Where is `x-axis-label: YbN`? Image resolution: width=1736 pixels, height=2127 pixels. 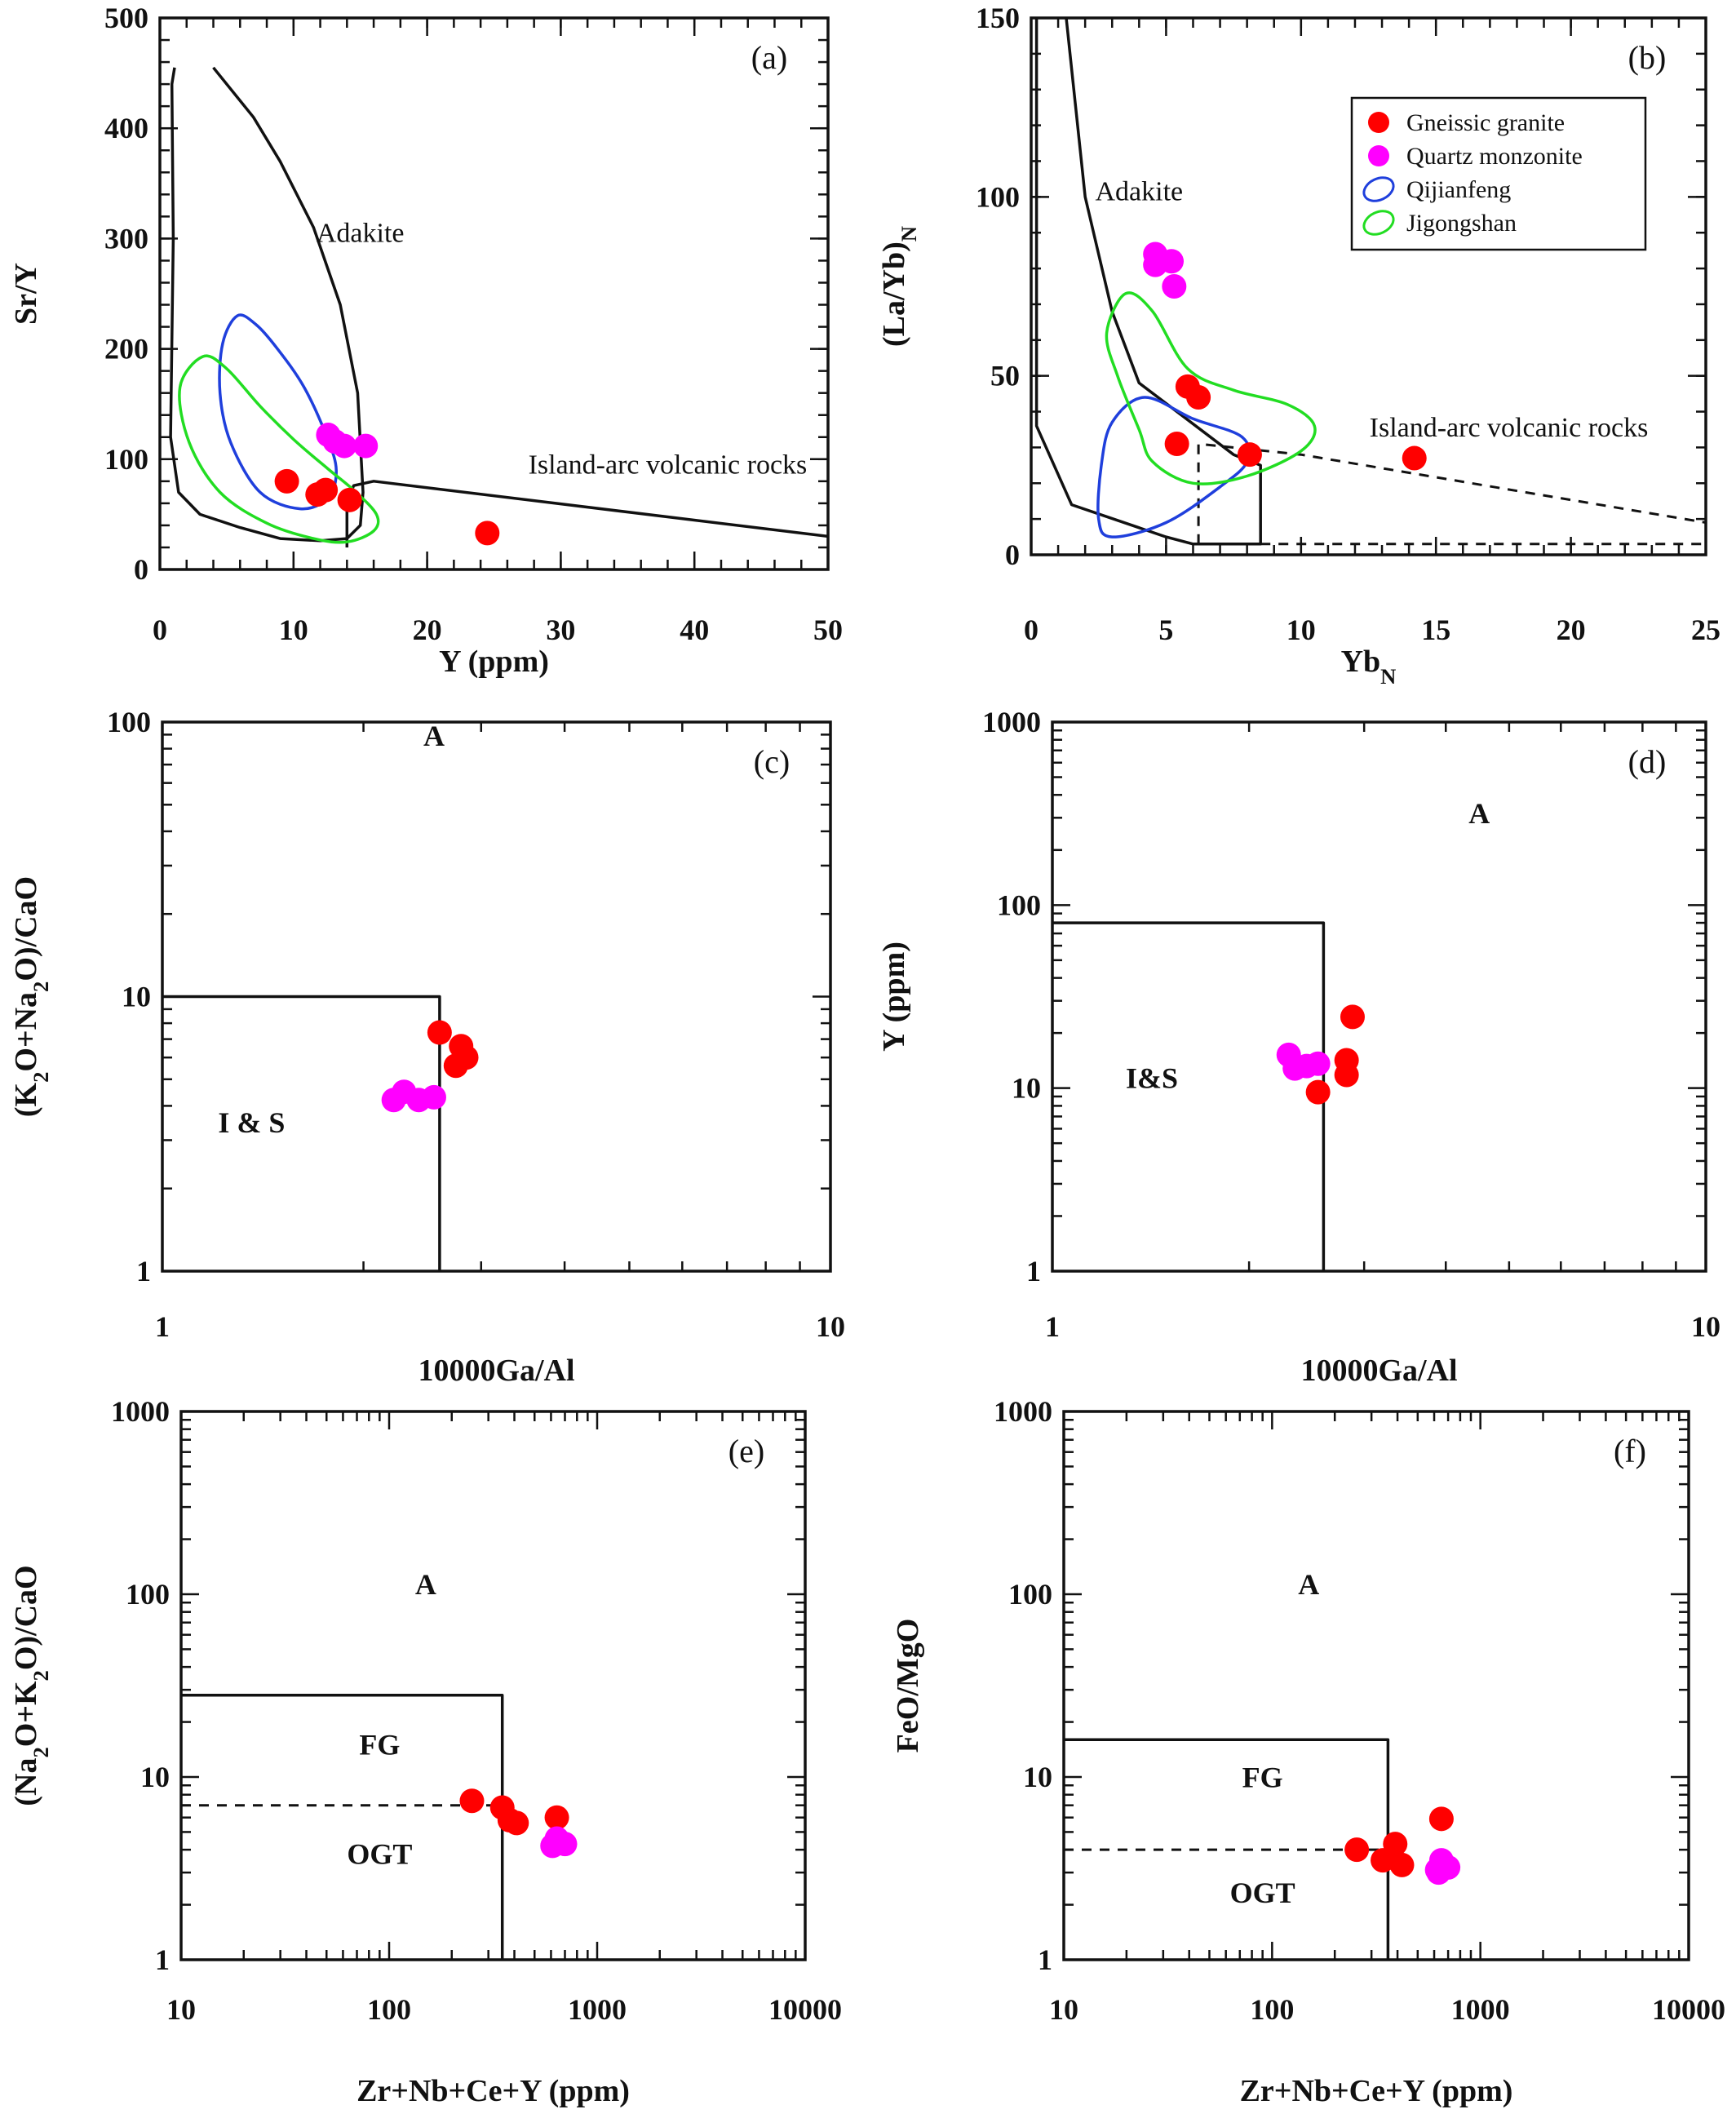 x-axis-label: YbN is located at coordinates (1369, 667).